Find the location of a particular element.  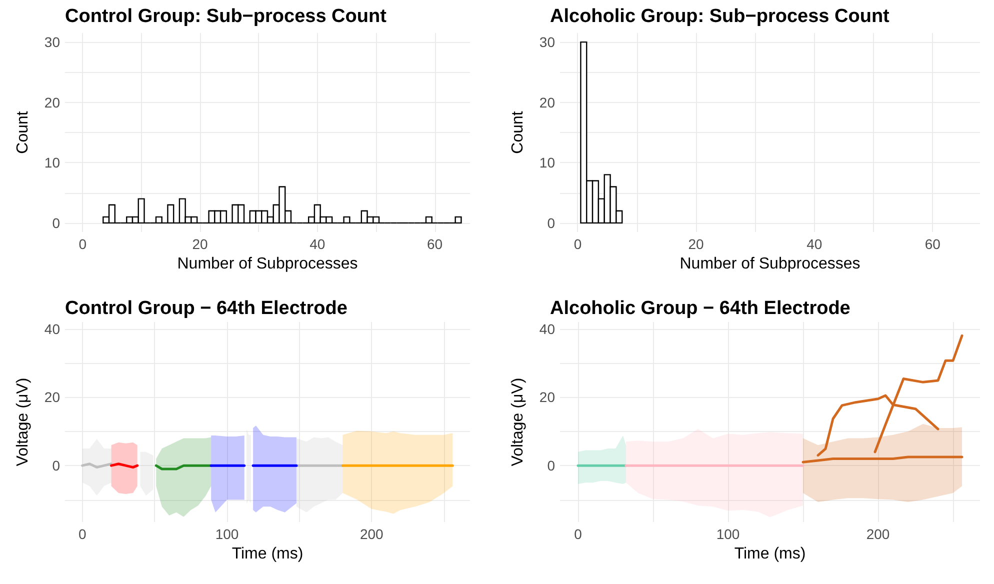

chart-title: Control Group − 64th Electrode is located at coordinates (206, 308).